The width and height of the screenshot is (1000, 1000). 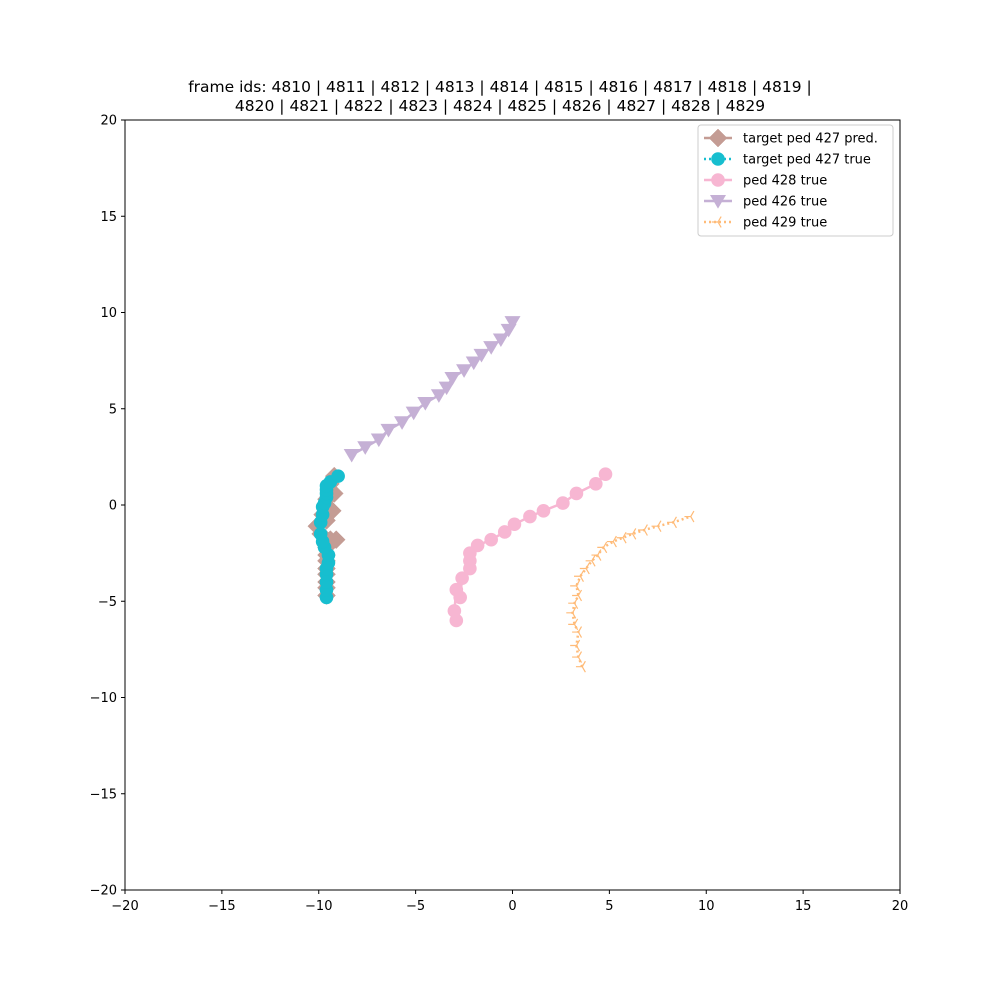 I want to click on x-tick-label: 0, so click(x=512, y=906).